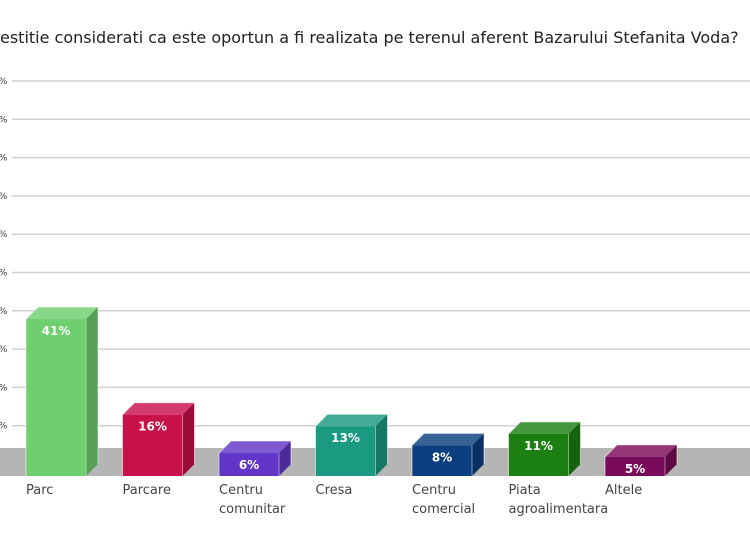  What do you see at coordinates (345, 438) in the screenshot?
I see `data-label: 13%` at bounding box center [345, 438].